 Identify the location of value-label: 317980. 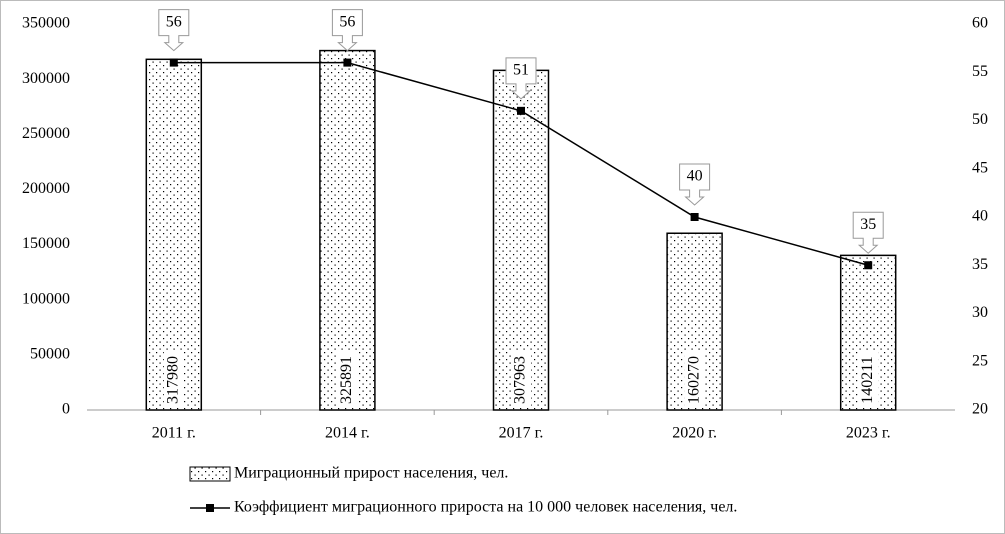
(172, 380).